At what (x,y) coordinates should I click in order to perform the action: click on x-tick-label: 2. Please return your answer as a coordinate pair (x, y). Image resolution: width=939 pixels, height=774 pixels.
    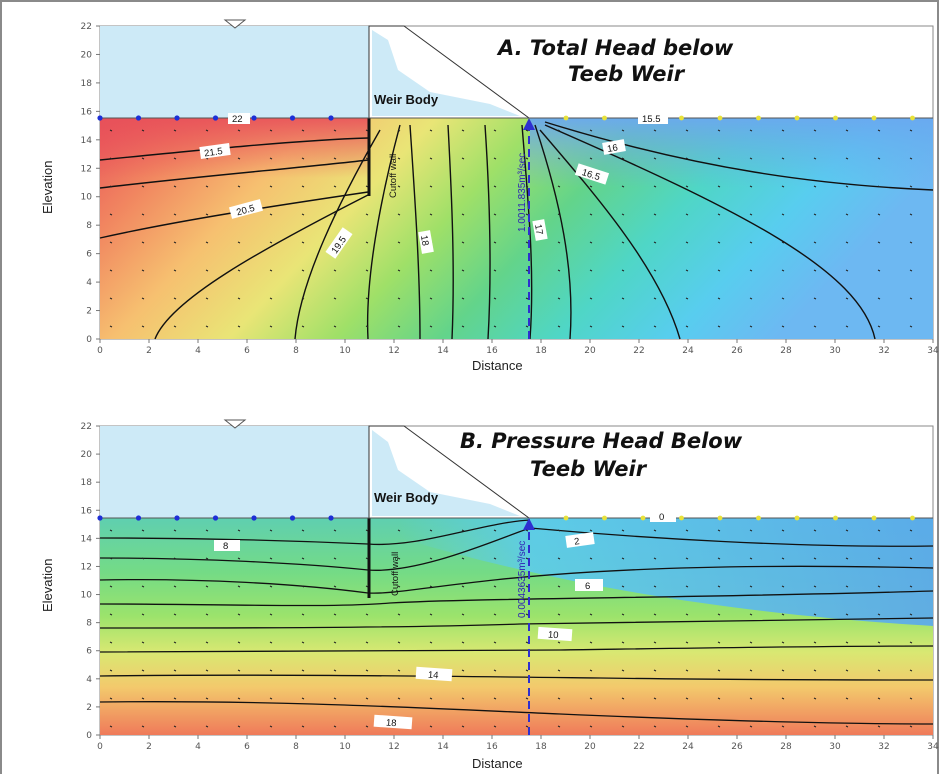
    Looking at the image, I should click on (149, 351).